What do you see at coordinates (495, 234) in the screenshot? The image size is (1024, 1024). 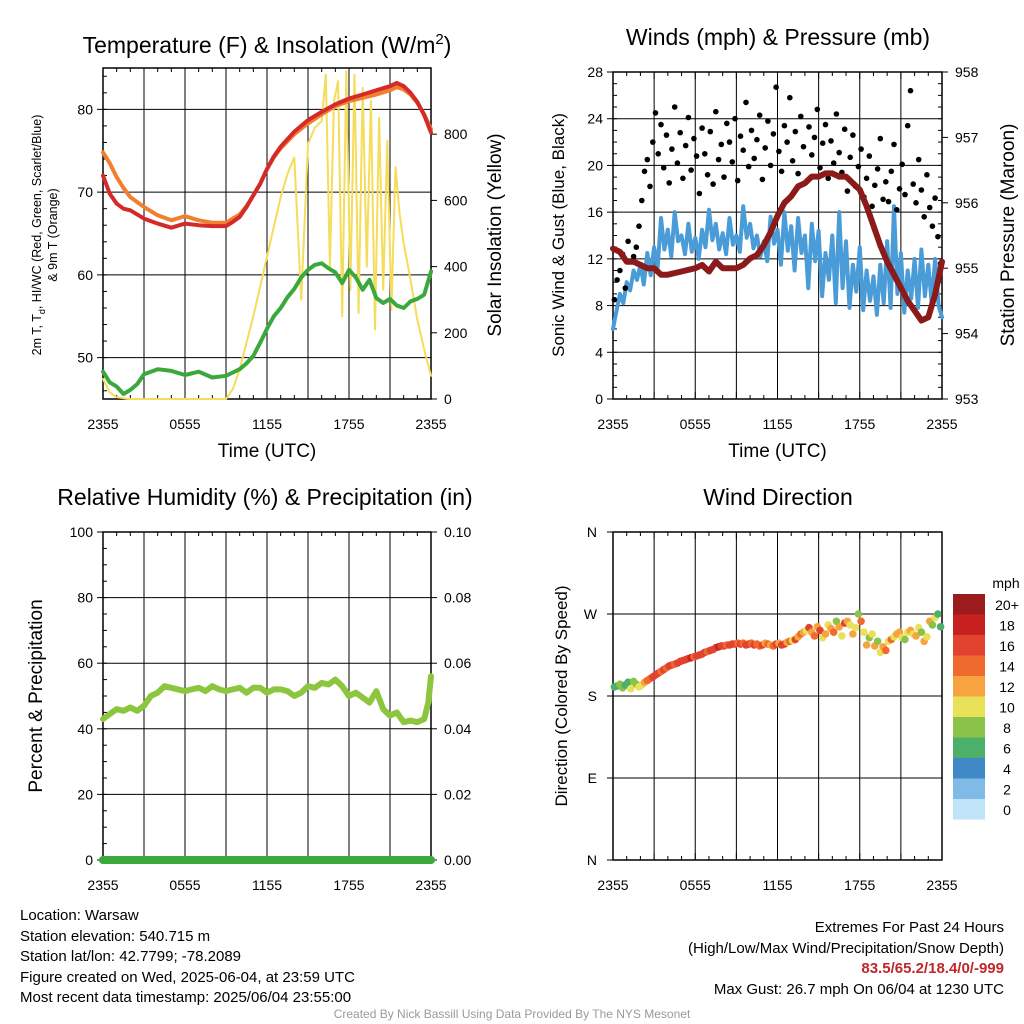 I see `y-axis-title-right: Solar Insolation (Yellow)` at bounding box center [495, 234].